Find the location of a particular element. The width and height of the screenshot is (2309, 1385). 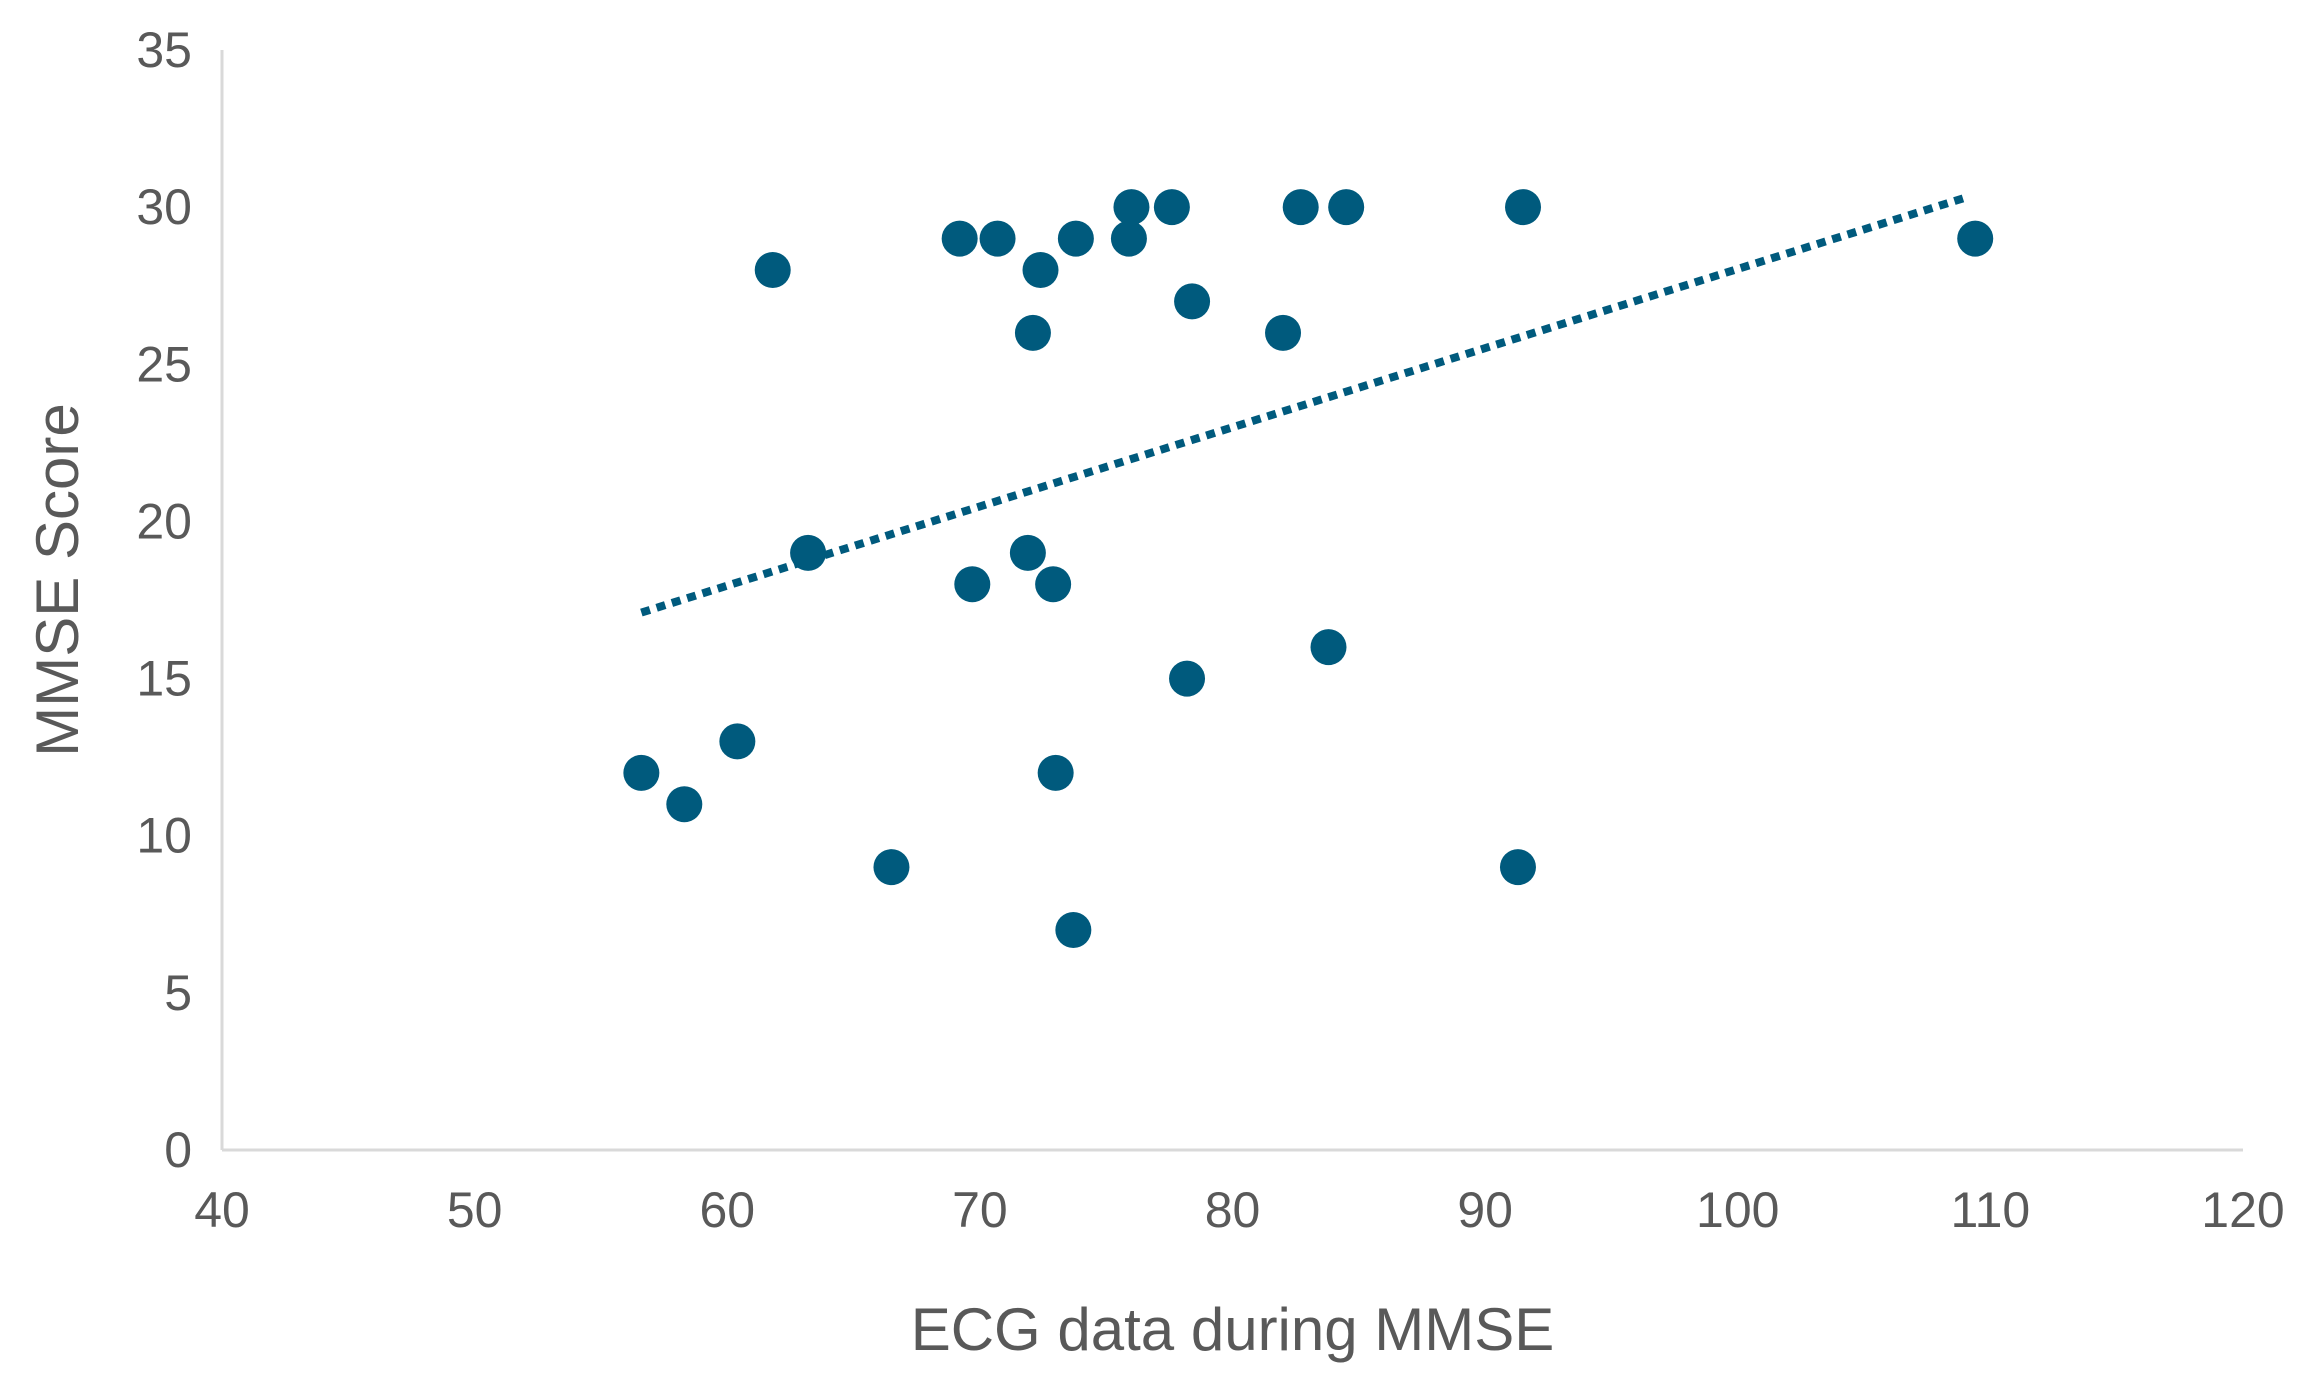

y-tick-label: 30 is located at coordinates (164, 207).